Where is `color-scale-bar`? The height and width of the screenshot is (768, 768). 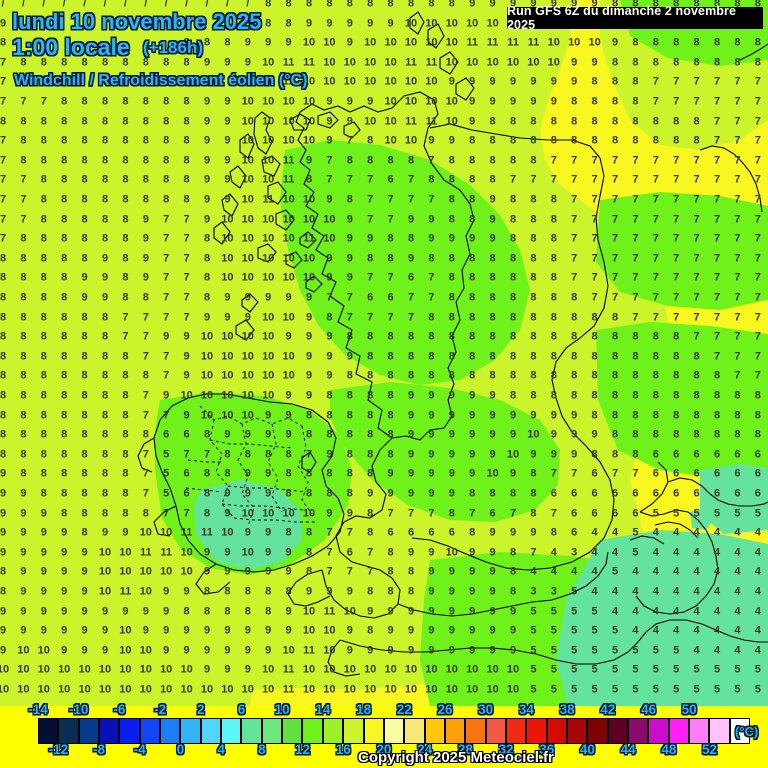
color-scale-bar is located at coordinates (394, 731).